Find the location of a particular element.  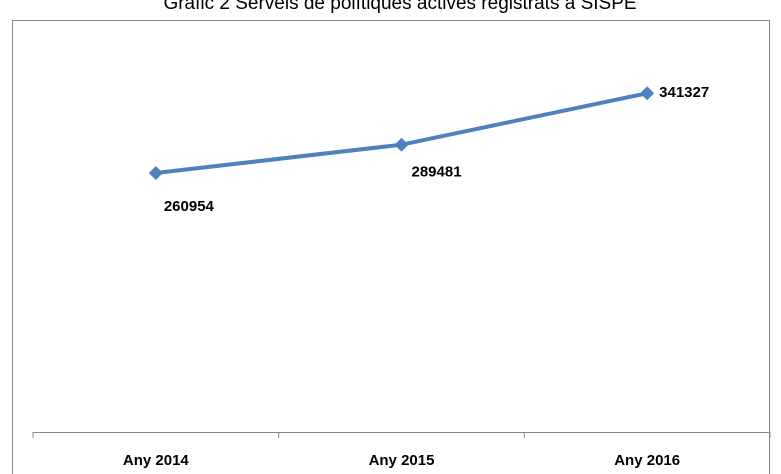

data-label: 289481 is located at coordinates (437, 172).